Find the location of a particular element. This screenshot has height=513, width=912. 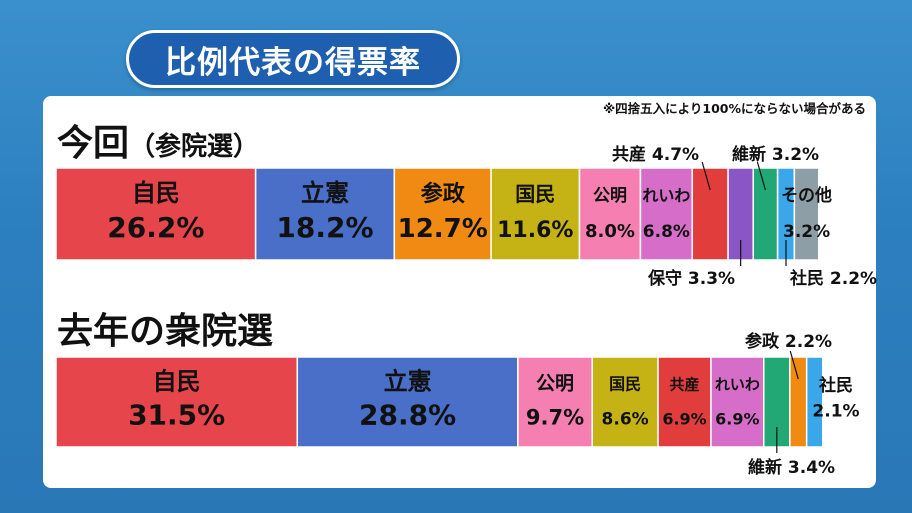

segment-value-1-5: 6.9% is located at coordinates (737, 419).